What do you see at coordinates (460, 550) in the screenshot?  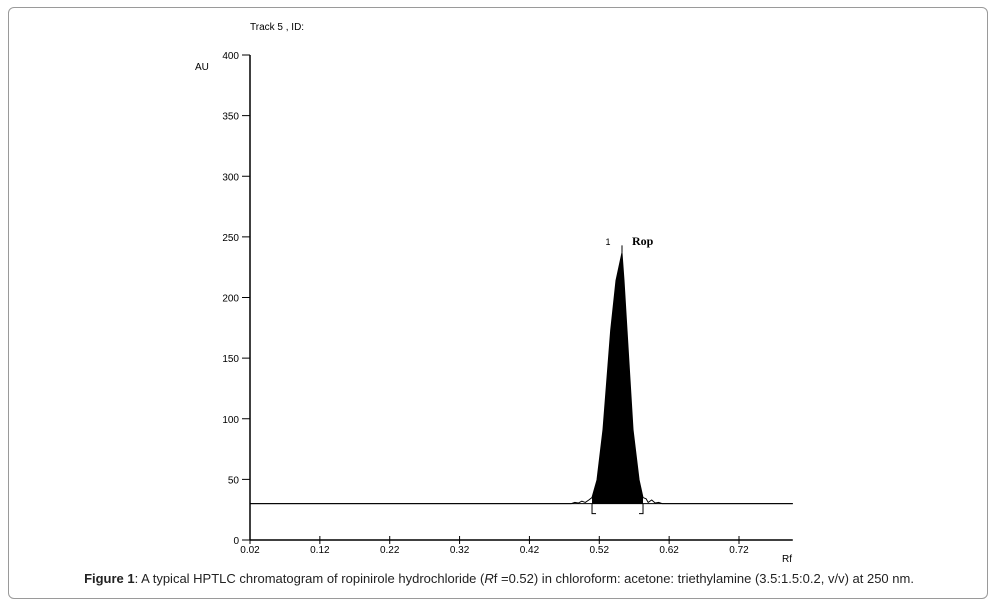 I see `x-tick-label: 0.32` at bounding box center [460, 550].